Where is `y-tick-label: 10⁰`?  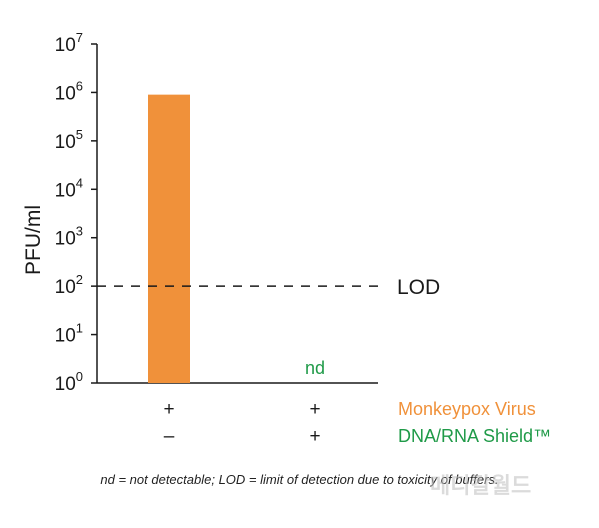
y-tick-label: 10⁰ is located at coordinates (69, 382).